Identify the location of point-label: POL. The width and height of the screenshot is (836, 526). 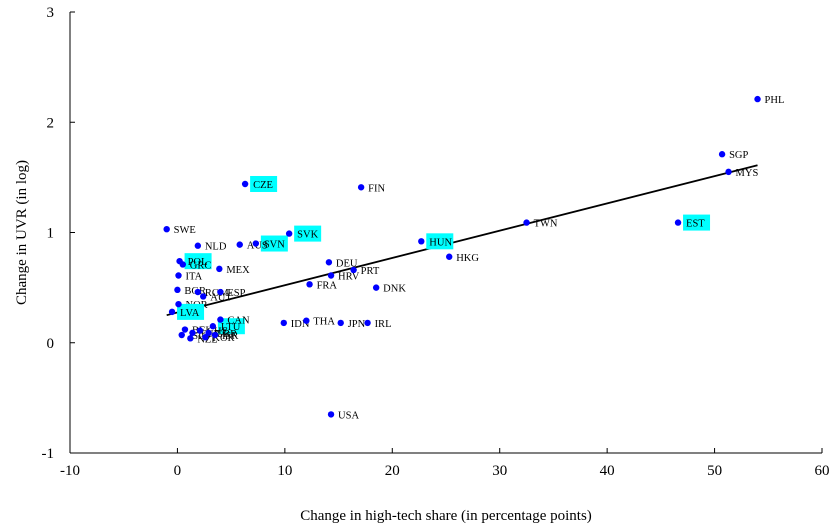
(198, 262).